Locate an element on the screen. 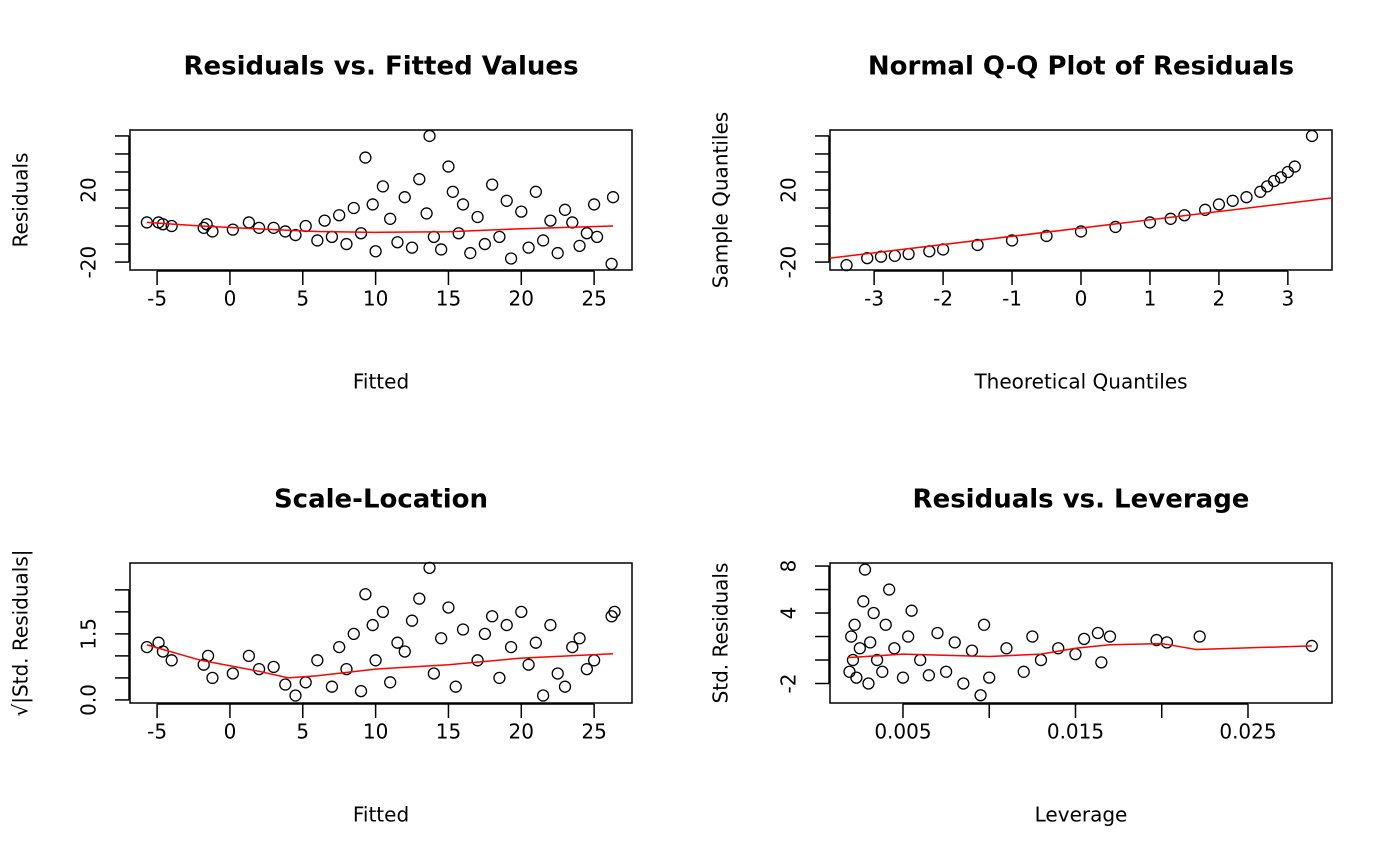  panel-title: Residuals vs. Fitted Values is located at coordinates (380, 67).